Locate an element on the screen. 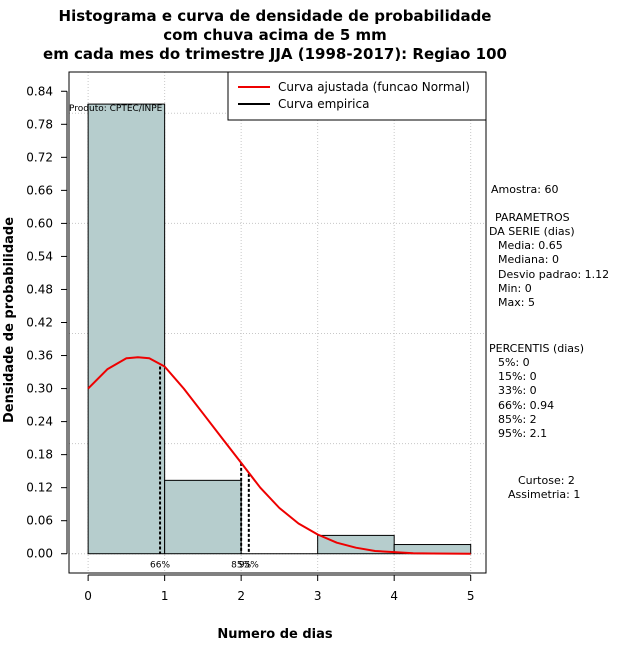 Image resolution: width=640 pixels, height=660 pixels. skewness-value: Assimetria: 1 is located at coordinates (544, 494).